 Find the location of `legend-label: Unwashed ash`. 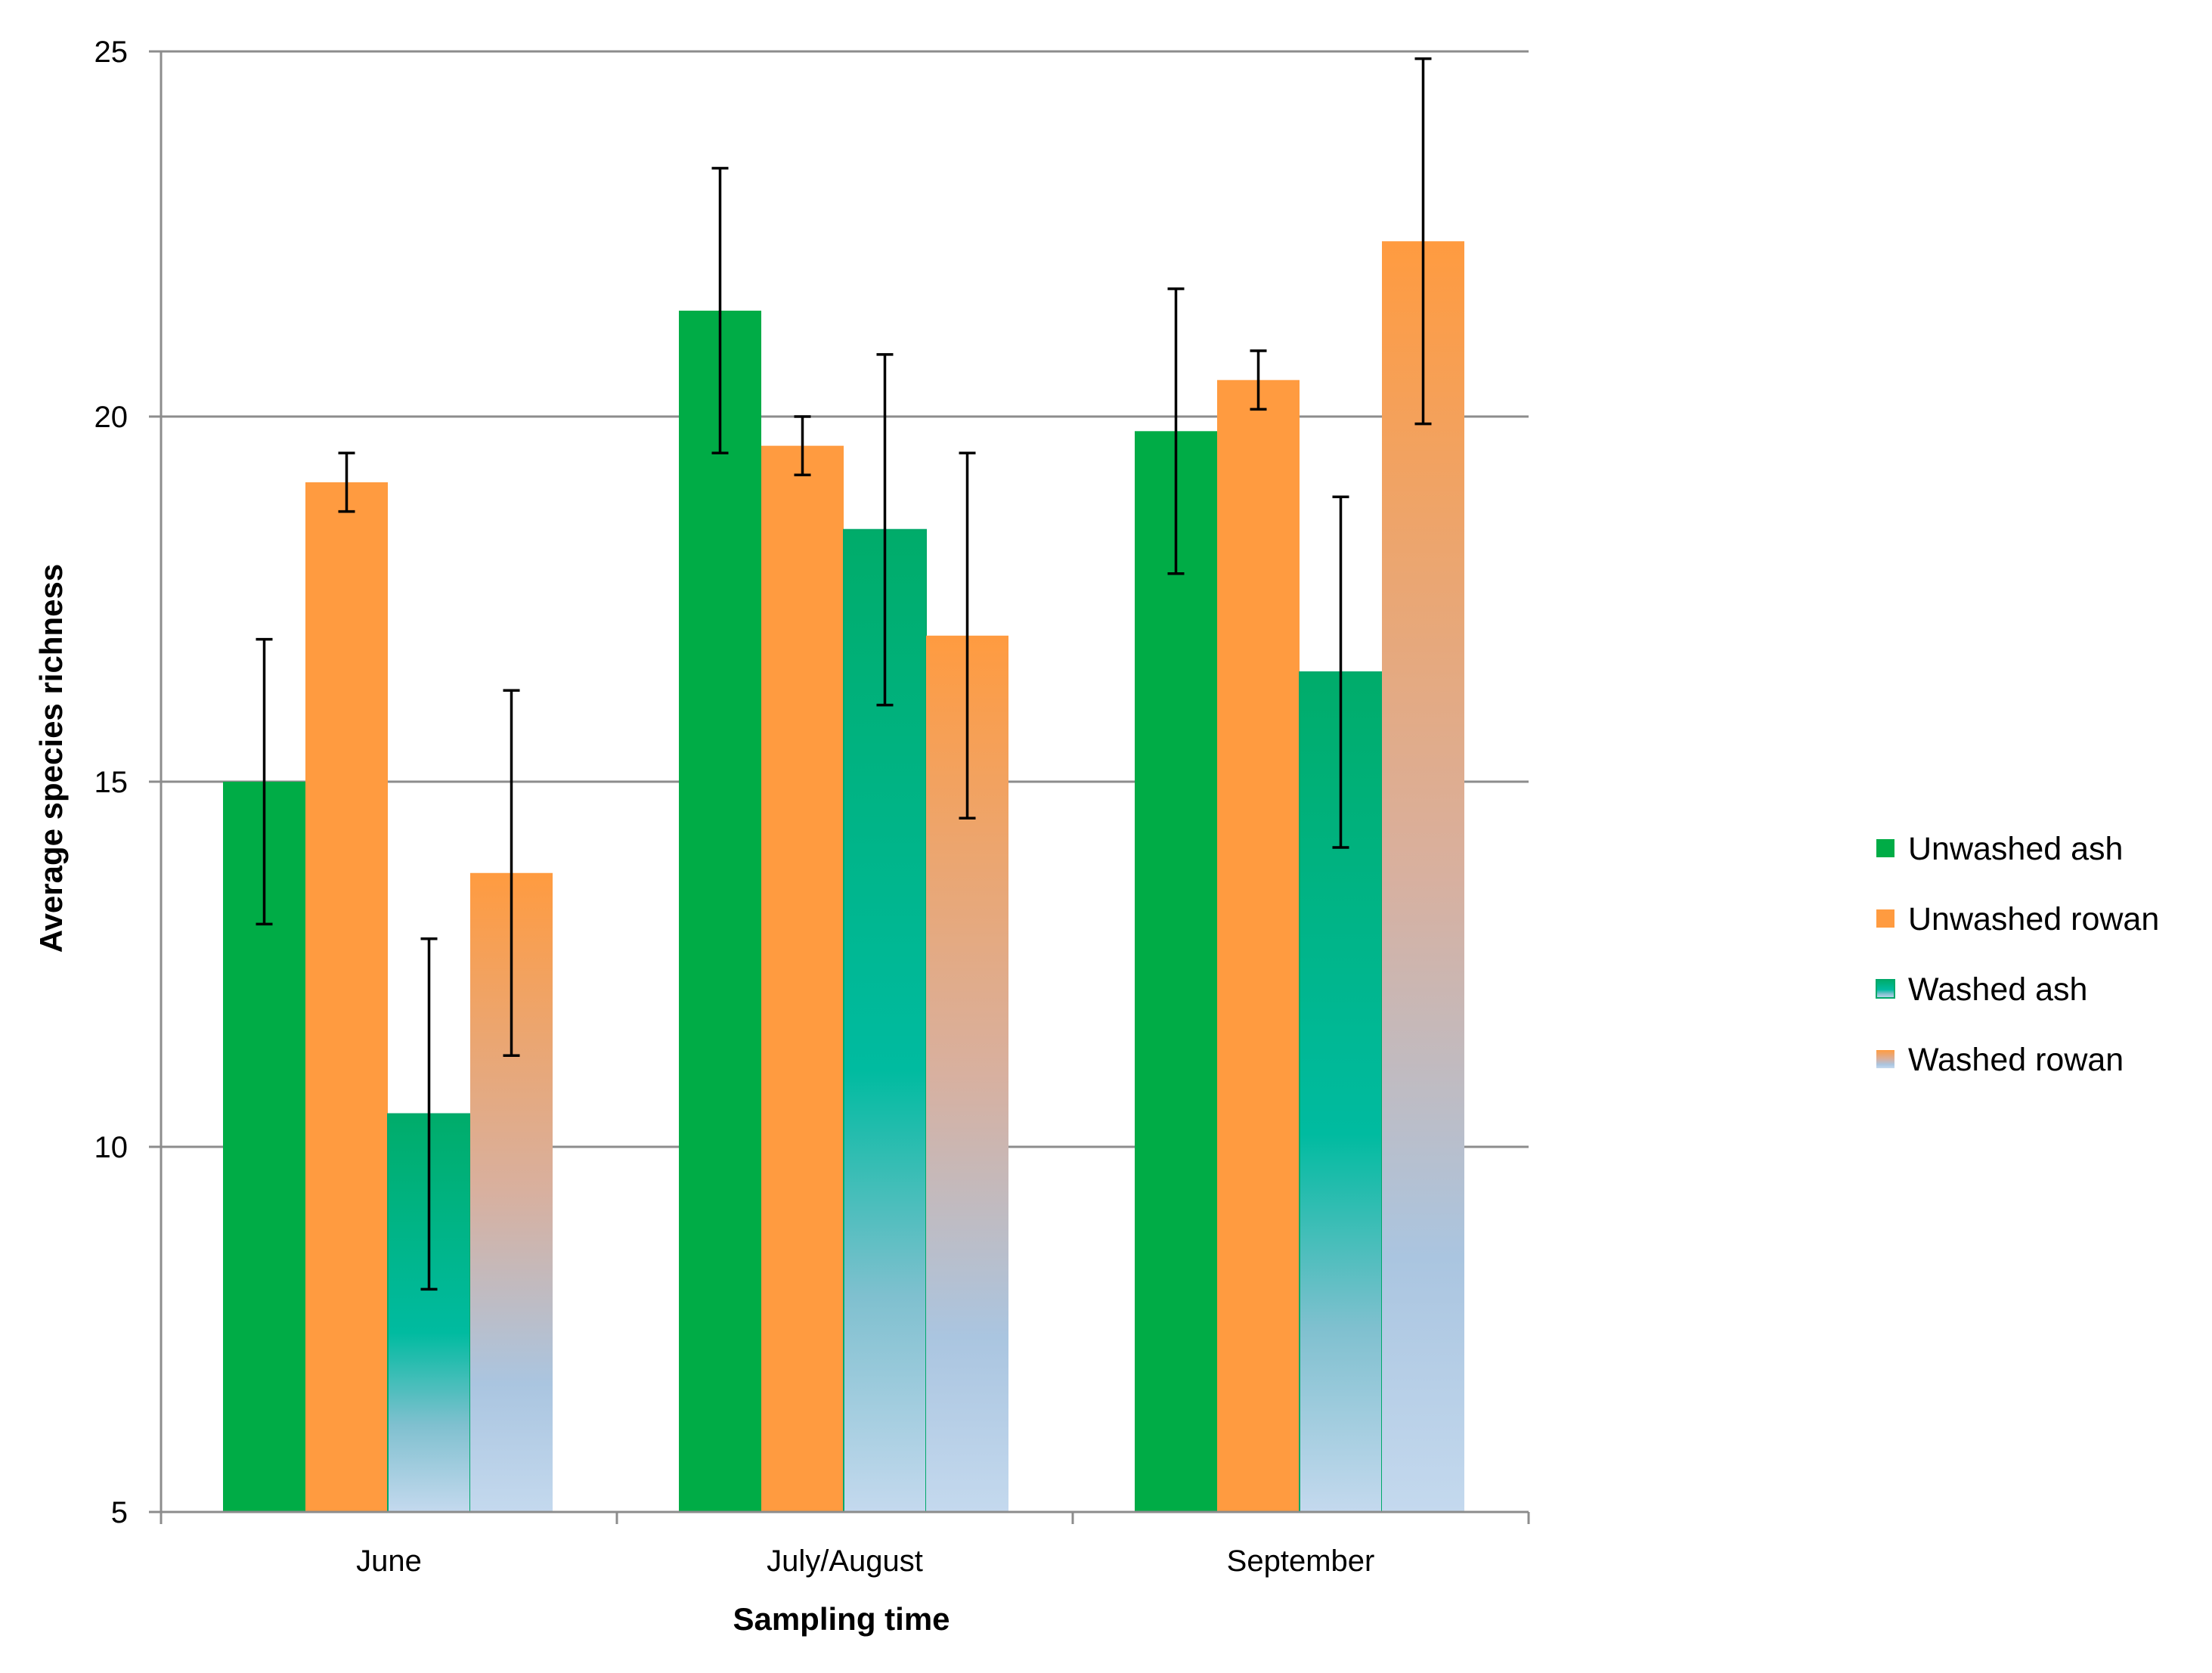

legend-label: Unwashed ash is located at coordinates (2015, 849).